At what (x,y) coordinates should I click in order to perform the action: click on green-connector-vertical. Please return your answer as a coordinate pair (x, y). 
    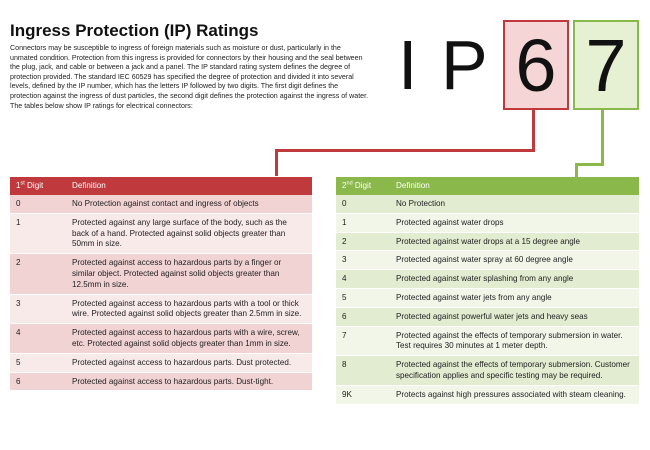
    Looking at the image, I should click on (602, 138).